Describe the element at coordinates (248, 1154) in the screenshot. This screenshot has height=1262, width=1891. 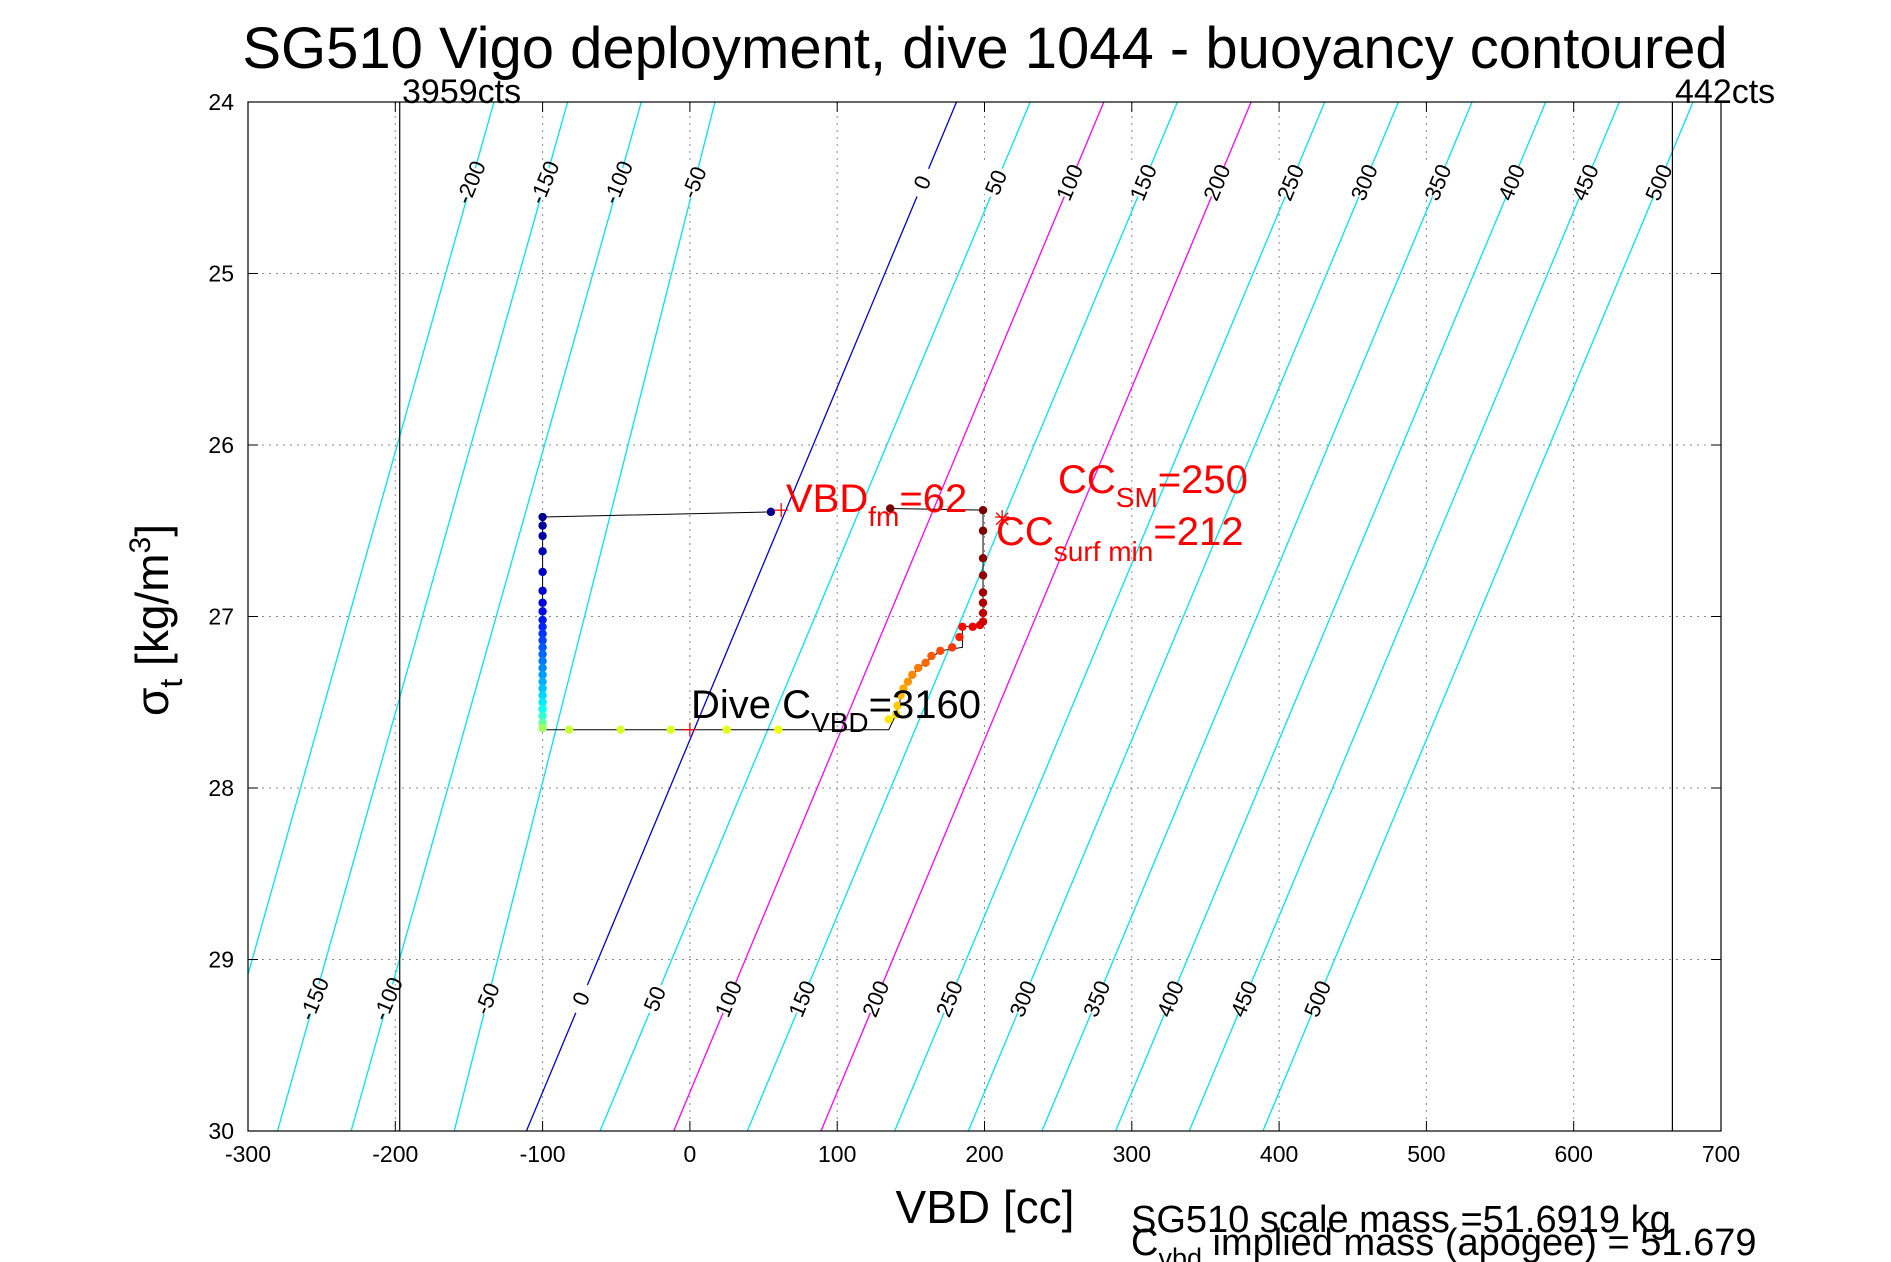
I see `x-tick-label: -300` at that location.